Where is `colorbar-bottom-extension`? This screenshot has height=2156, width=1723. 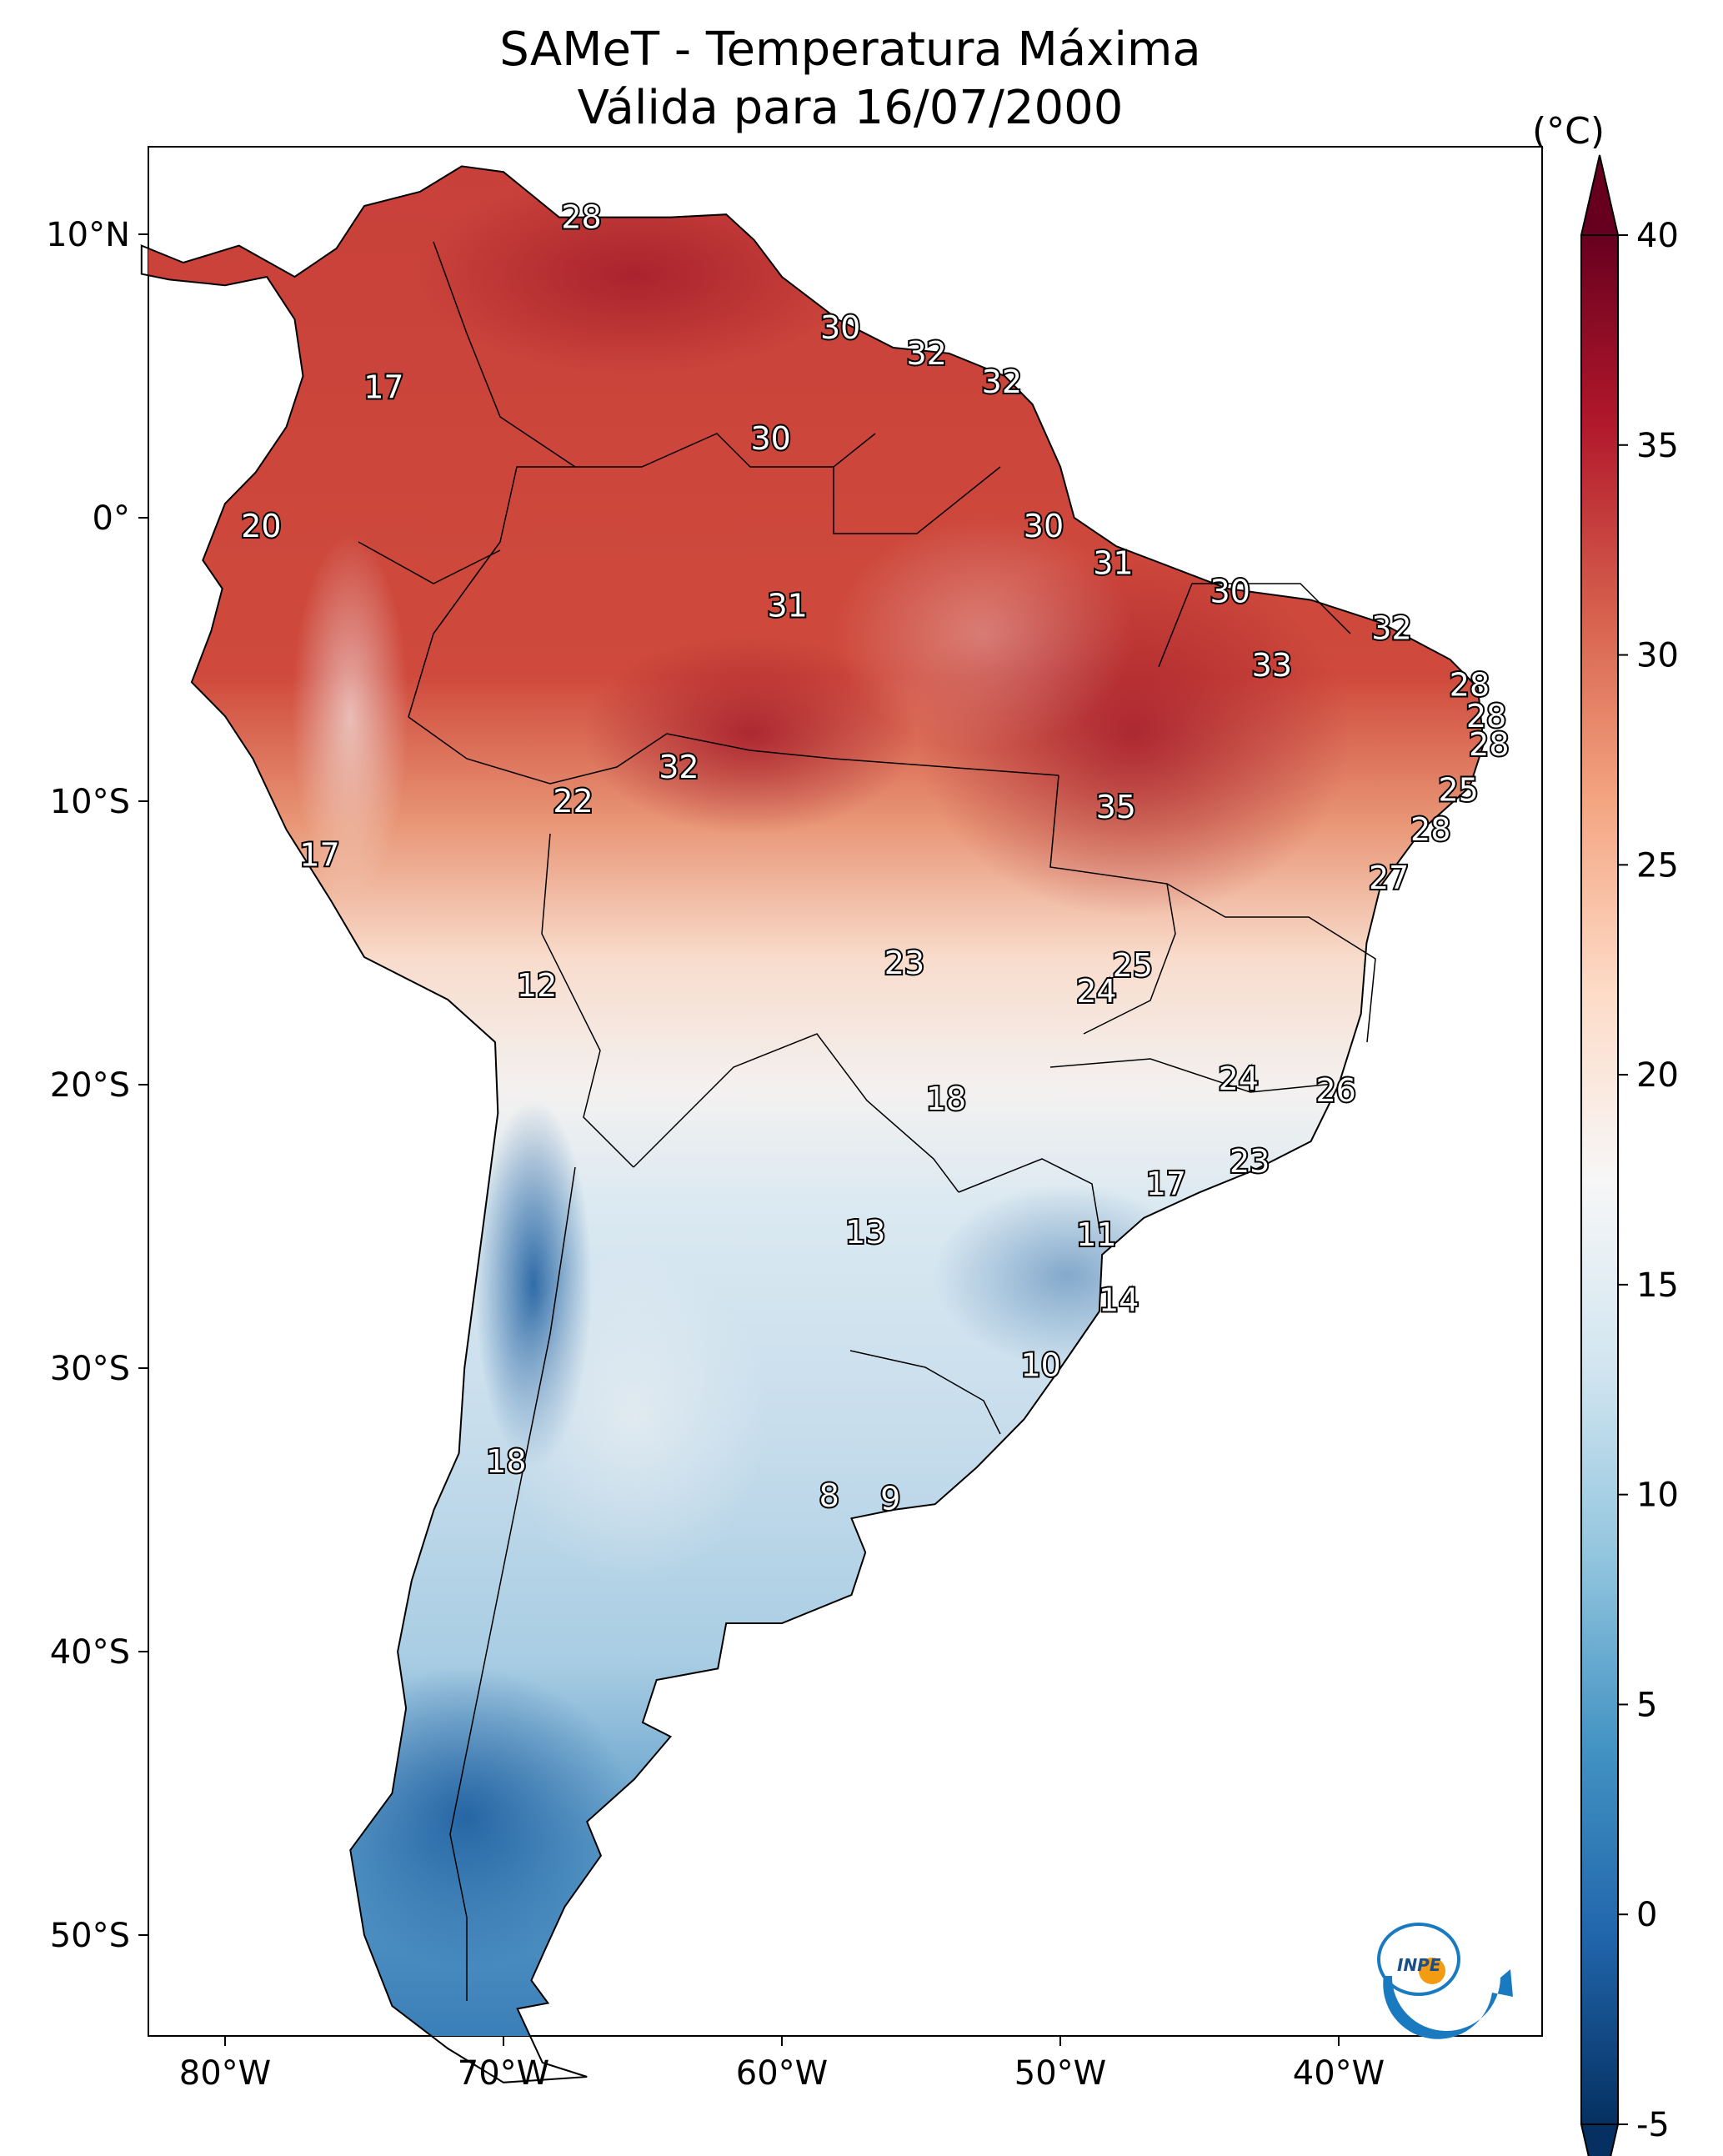 colorbar-bottom-extension is located at coordinates (1600, 2139).